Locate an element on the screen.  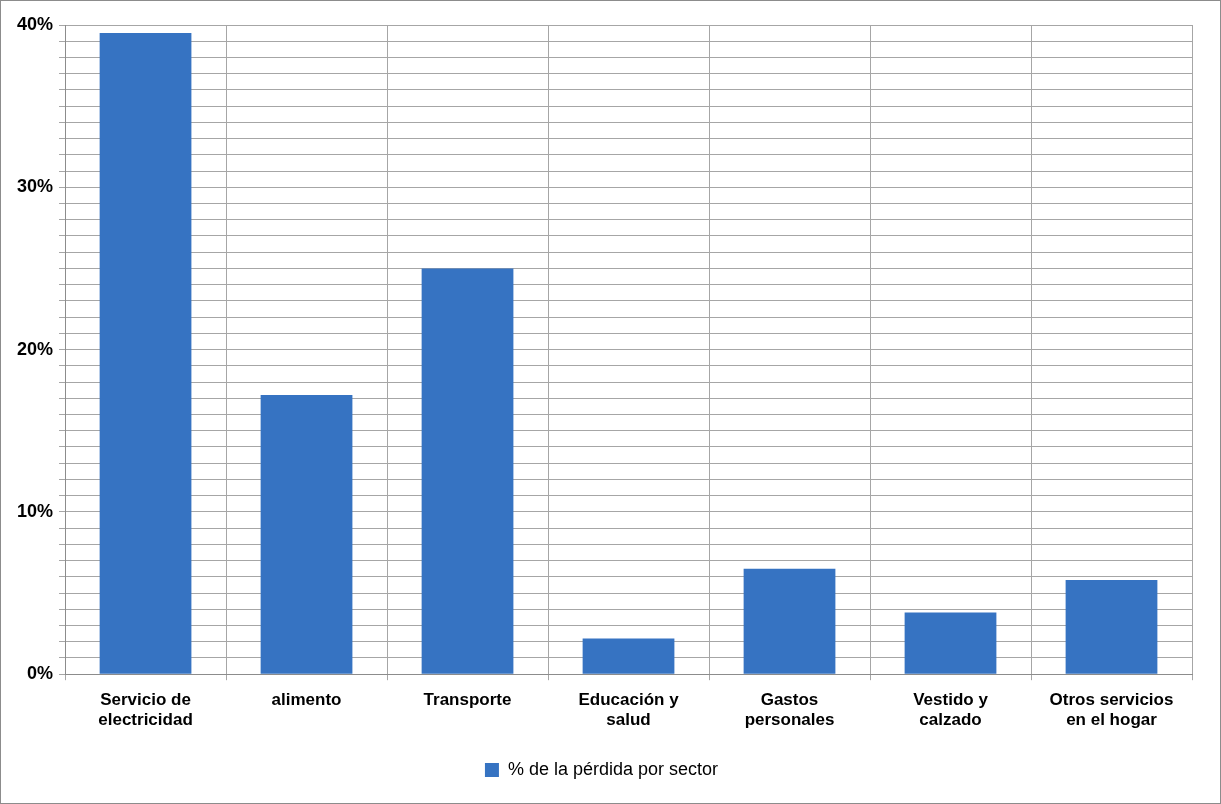
y-tick-label: 40% is located at coordinates (35, 23).